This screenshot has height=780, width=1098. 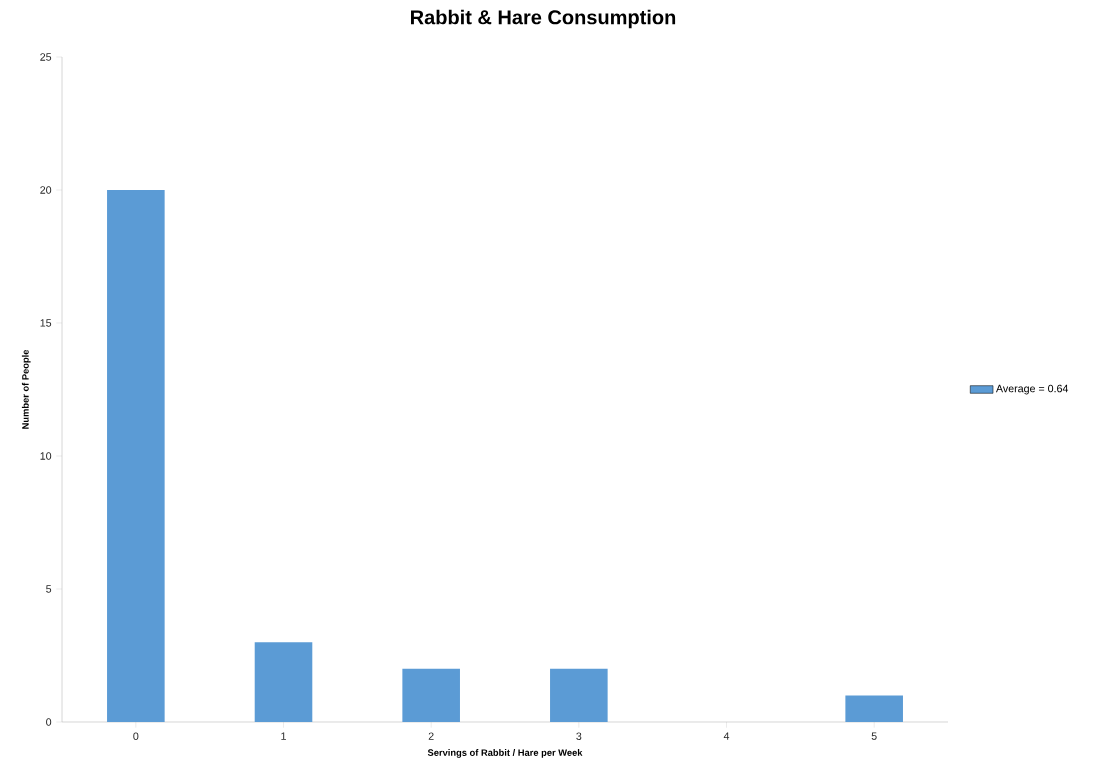 What do you see at coordinates (46, 323) in the screenshot?
I see `y-tick-label: 15` at bounding box center [46, 323].